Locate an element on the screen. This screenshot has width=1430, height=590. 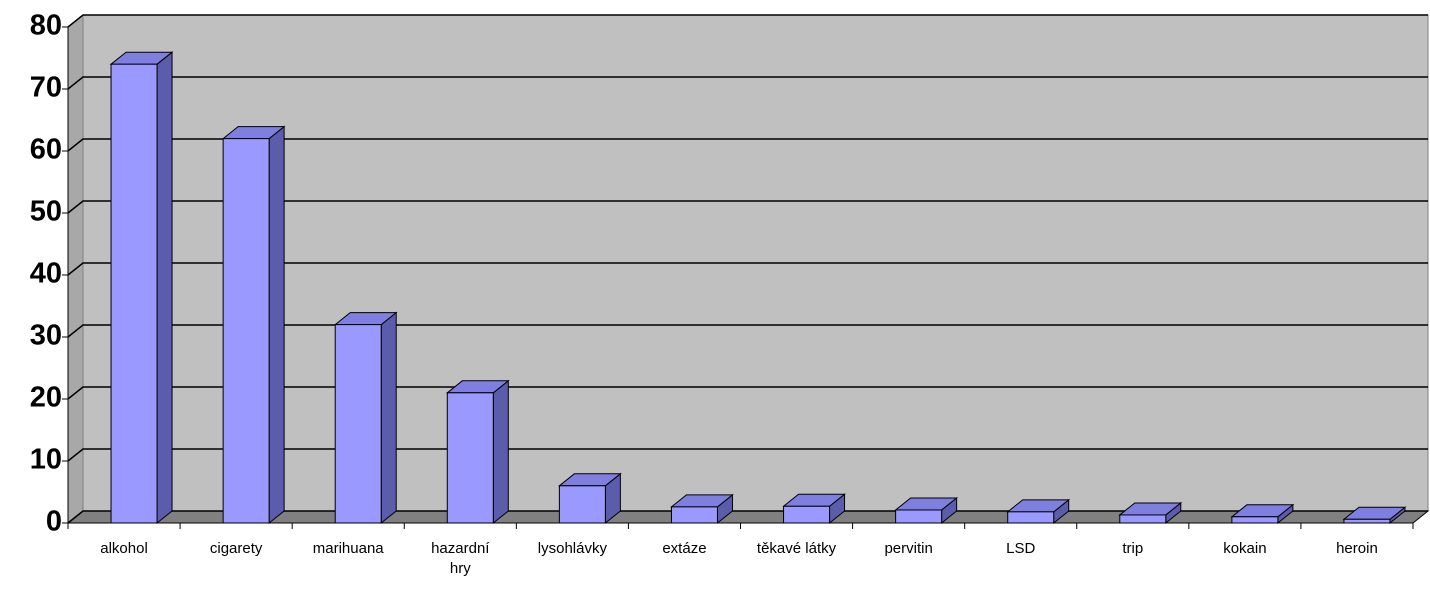
x-tick-label: trip is located at coordinates (1133, 548).